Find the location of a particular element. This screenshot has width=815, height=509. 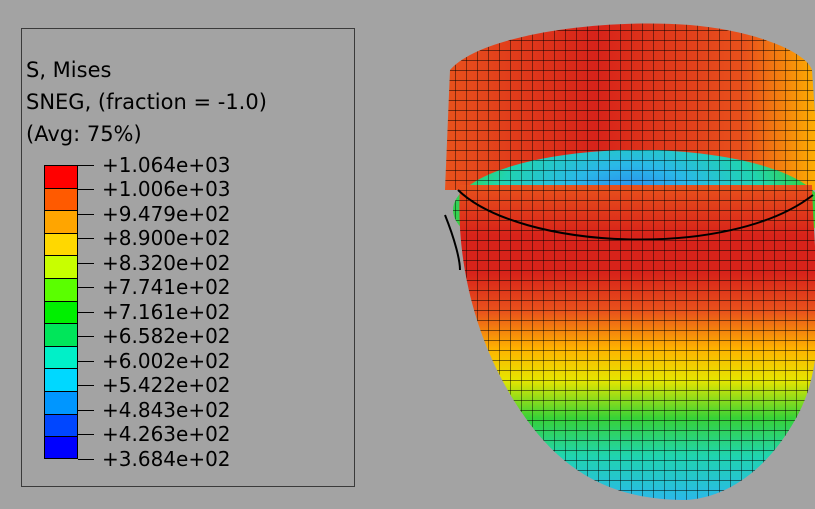

color-bar-tick-label: +8.320e+02 is located at coordinates (166, 262).